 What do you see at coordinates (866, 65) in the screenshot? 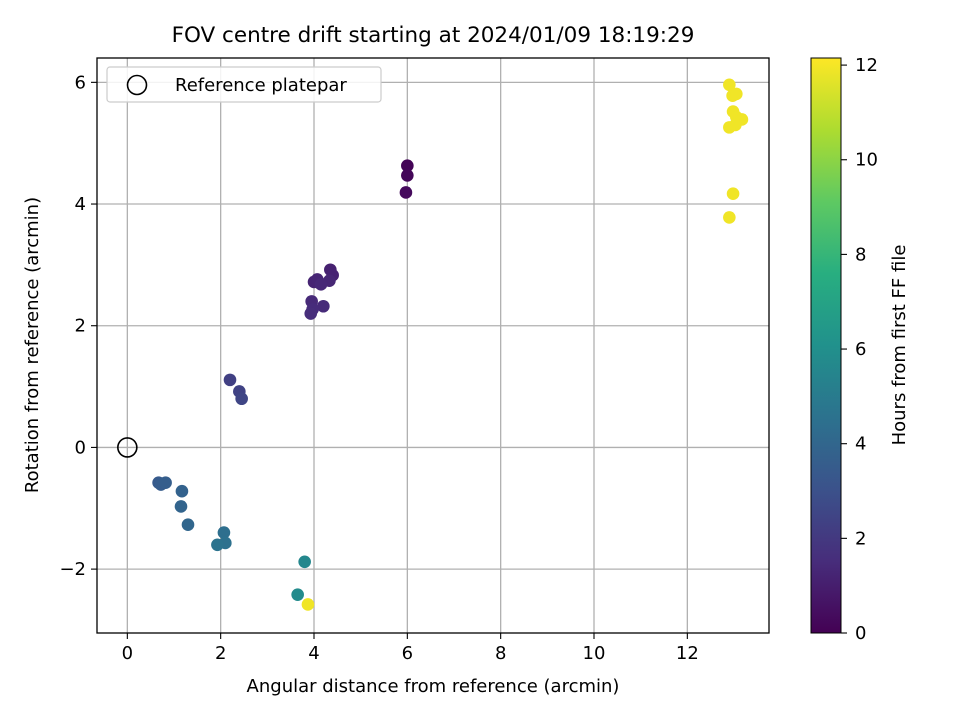
I see `colorbar-tick-label: 12` at bounding box center [866, 65].